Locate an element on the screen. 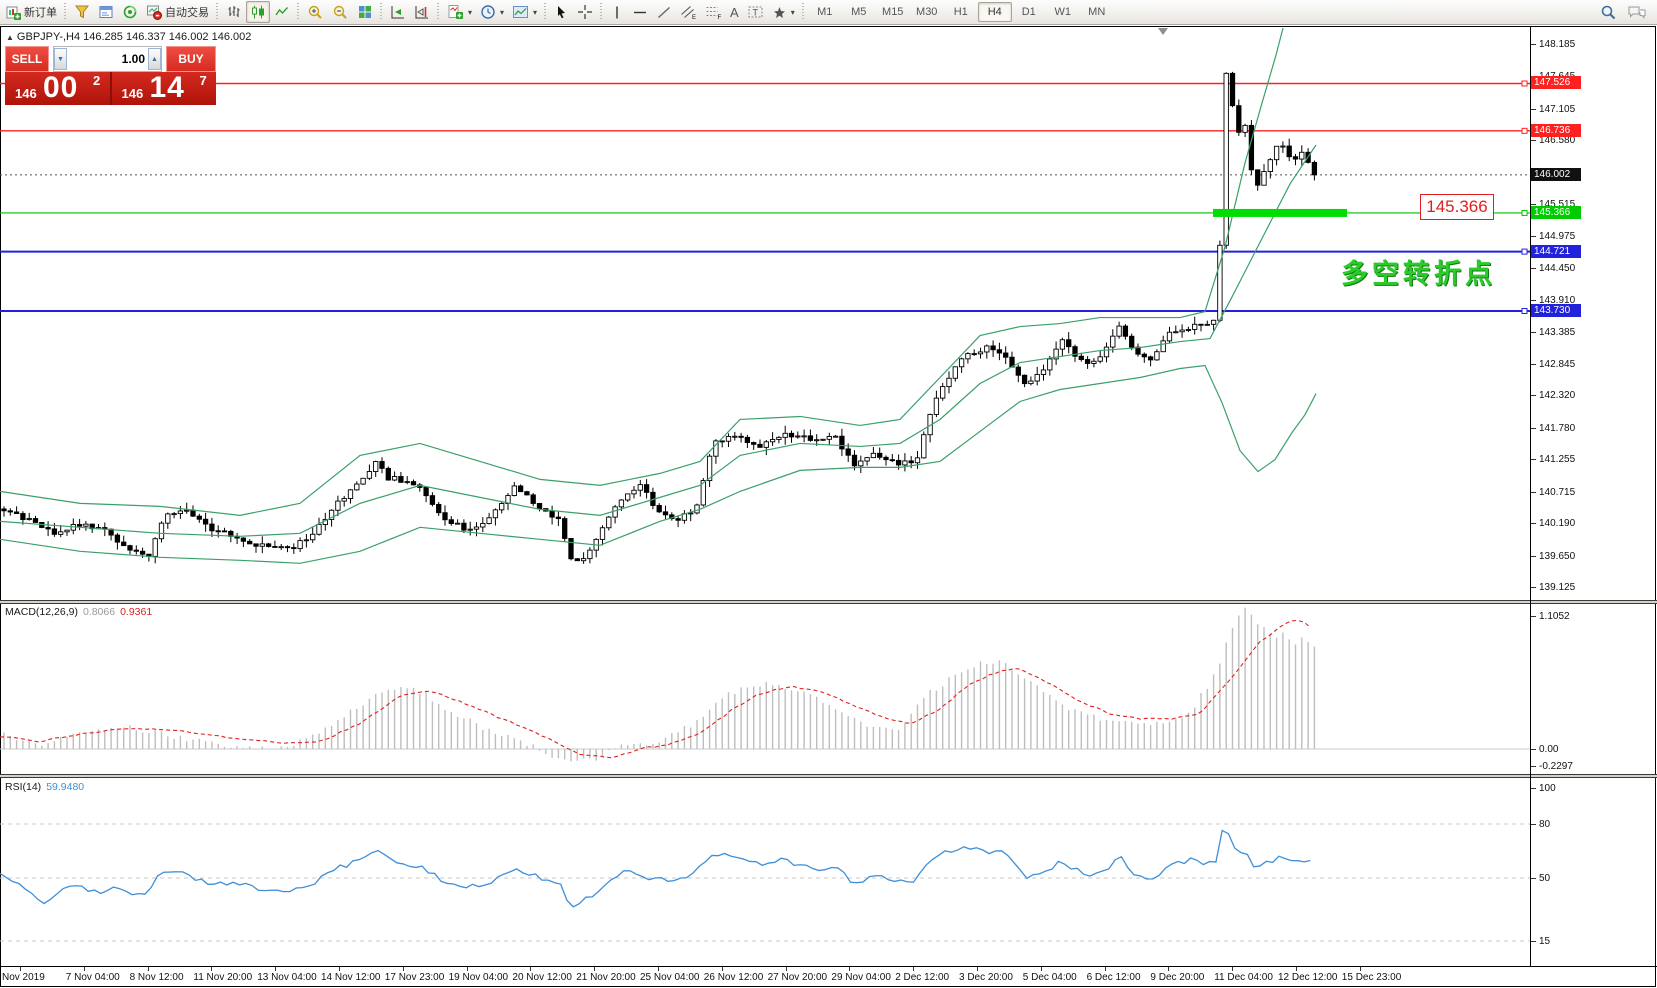 This screenshot has width=1657, height=988. timeframe-h4: H4 is located at coordinates (994, 12).